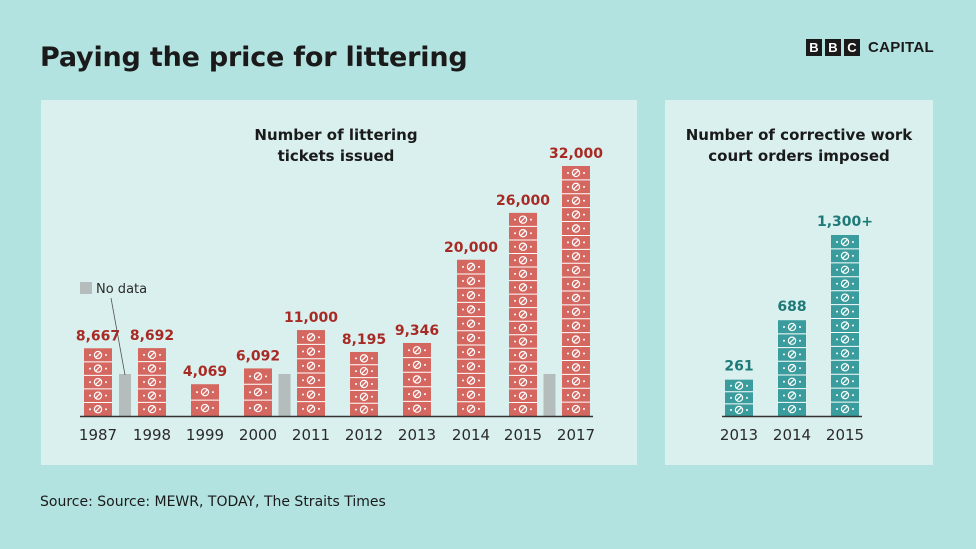 The width and height of the screenshot is (976, 549). What do you see at coordinates (870, 47) in the screenshot?
I see `bbc-capital-logo: B B C CAPITAL` at bounding box center [870, 47].